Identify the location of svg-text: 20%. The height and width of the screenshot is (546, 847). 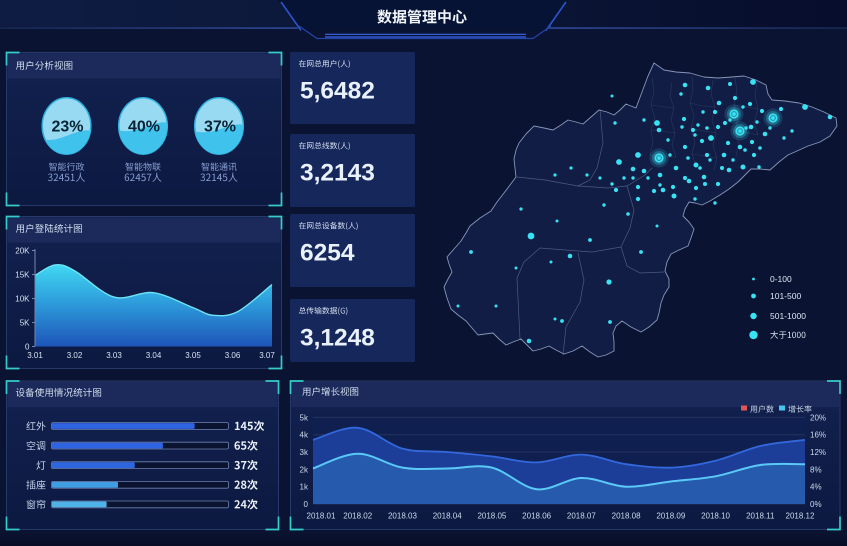
(818, 417).